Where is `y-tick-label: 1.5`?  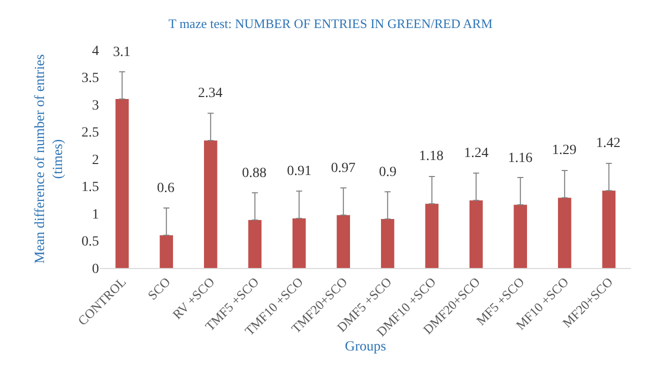
y-tick-label: 1.5 is located at coordinates (90, 188).